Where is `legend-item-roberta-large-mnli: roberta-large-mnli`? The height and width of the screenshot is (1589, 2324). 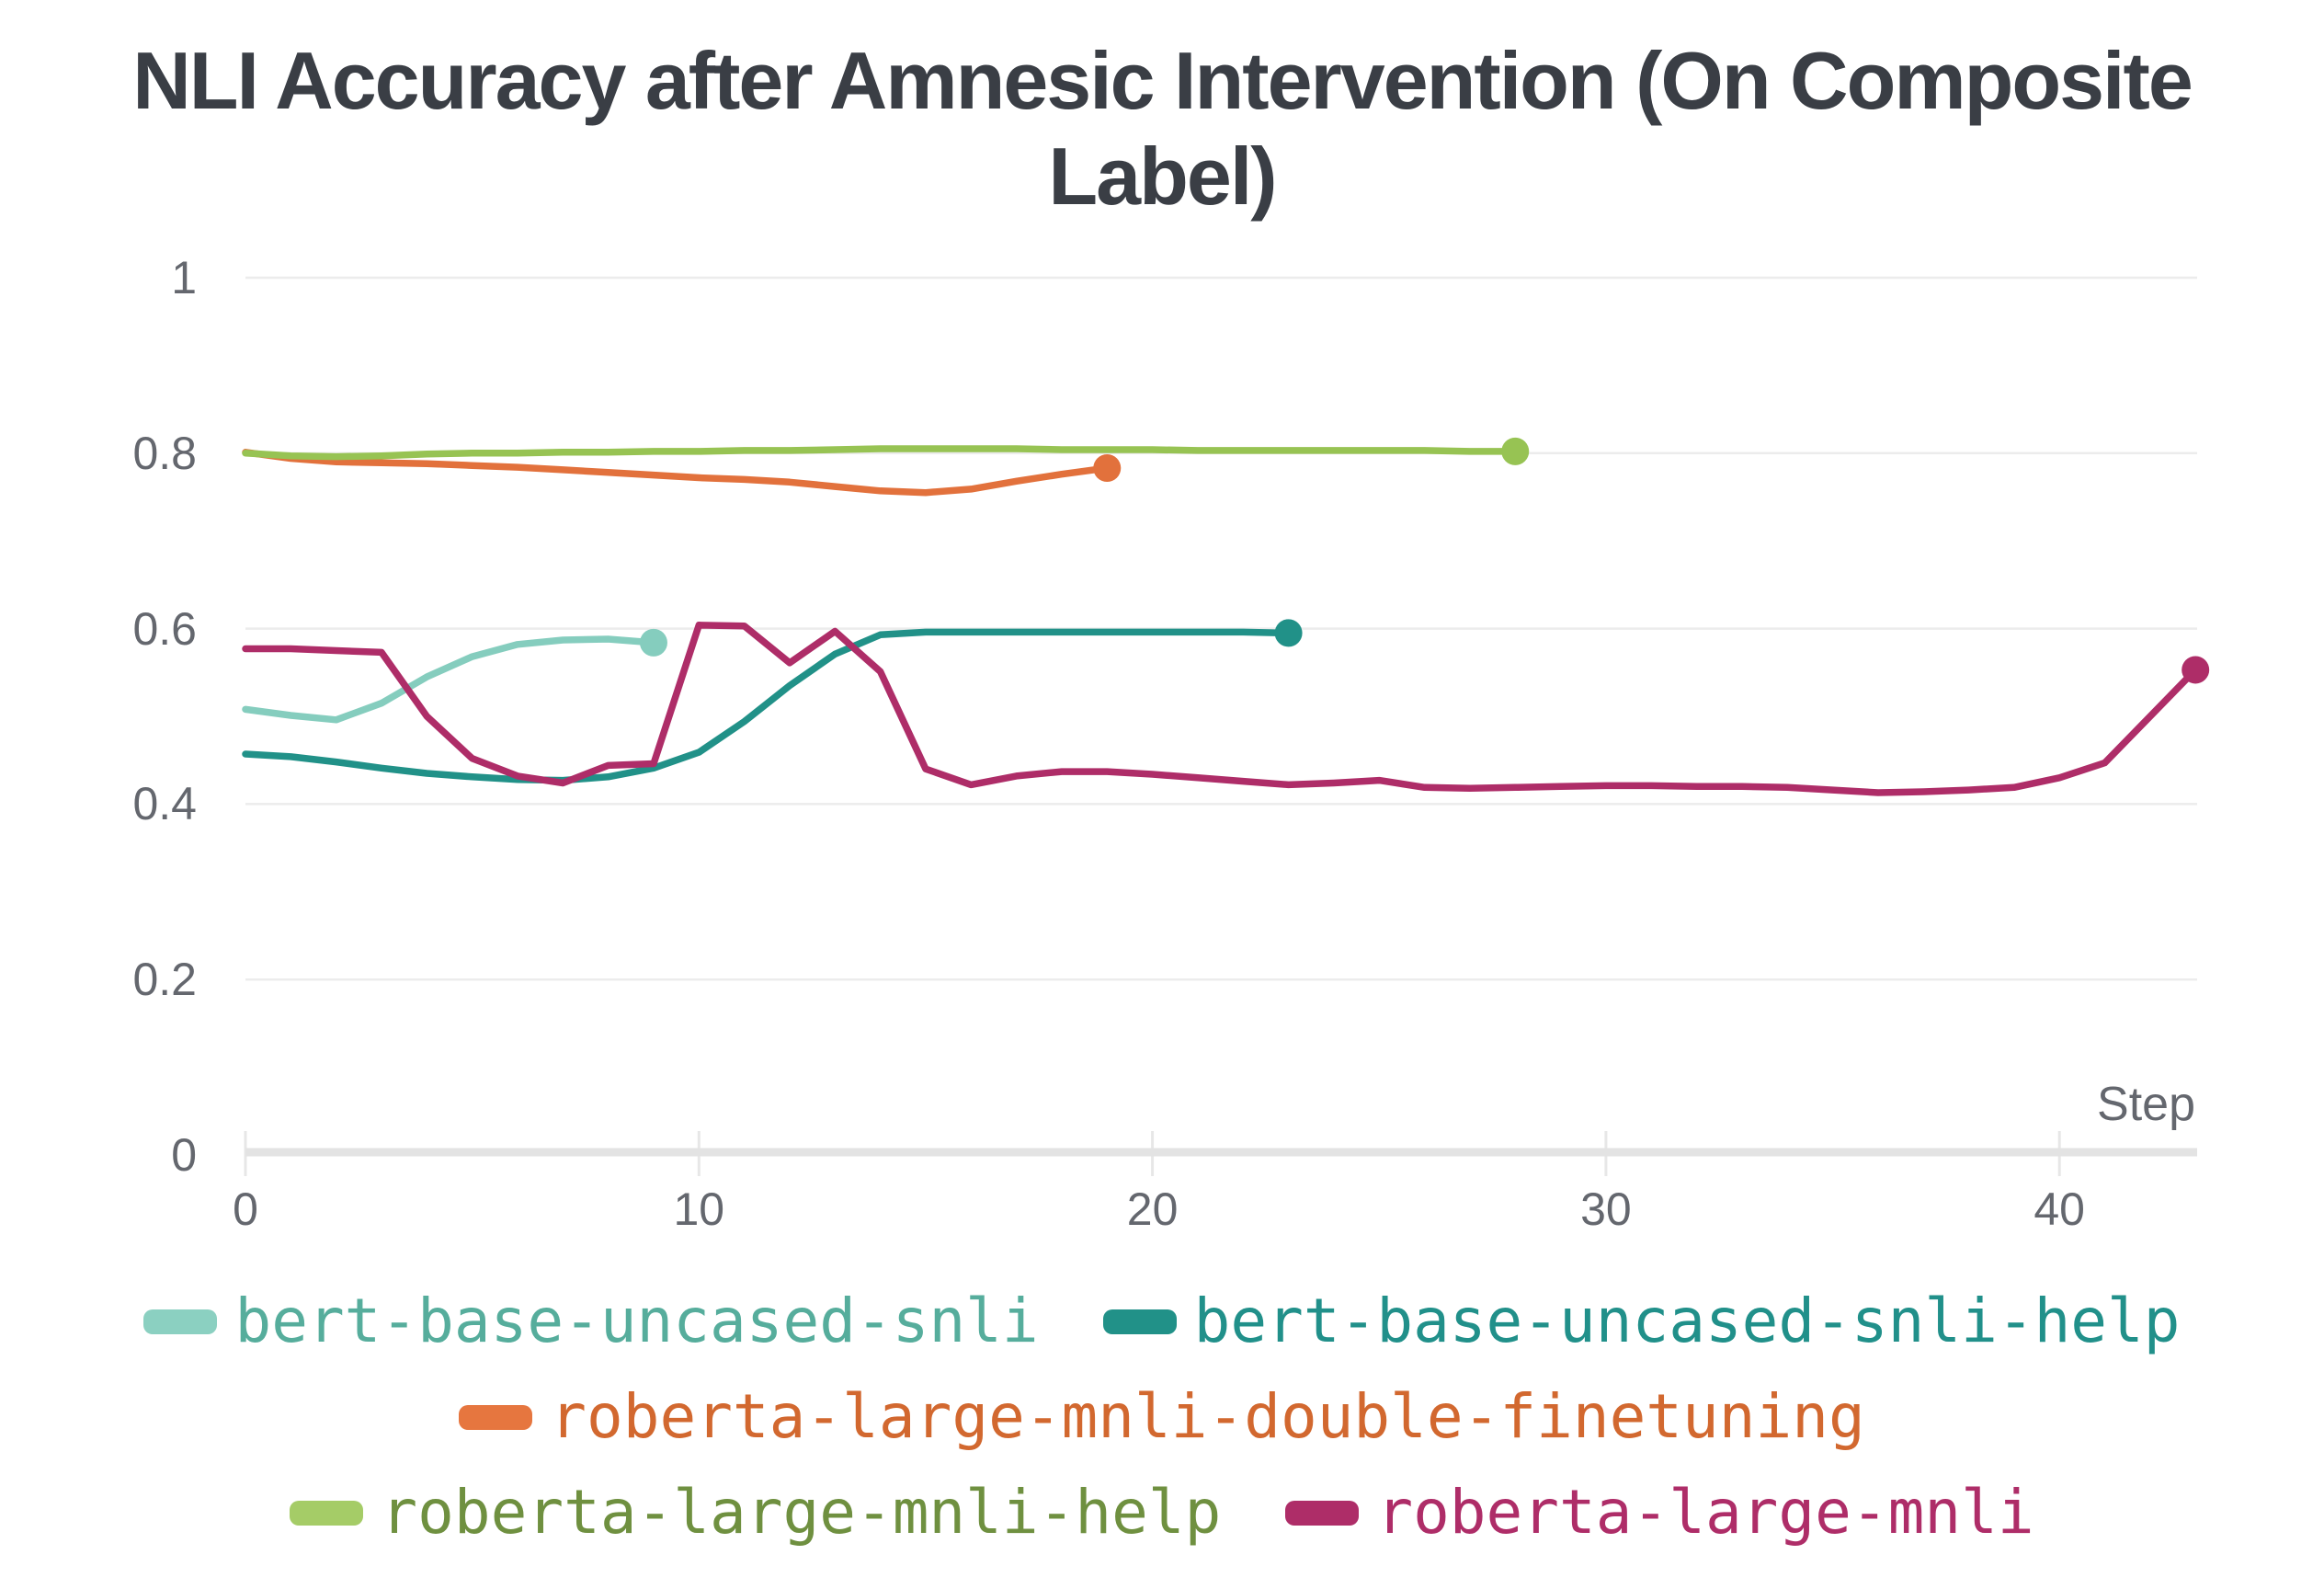 legend-item-roberta-large-mnli: roberta-large-mnli is located at coordinates (1660, 1513).